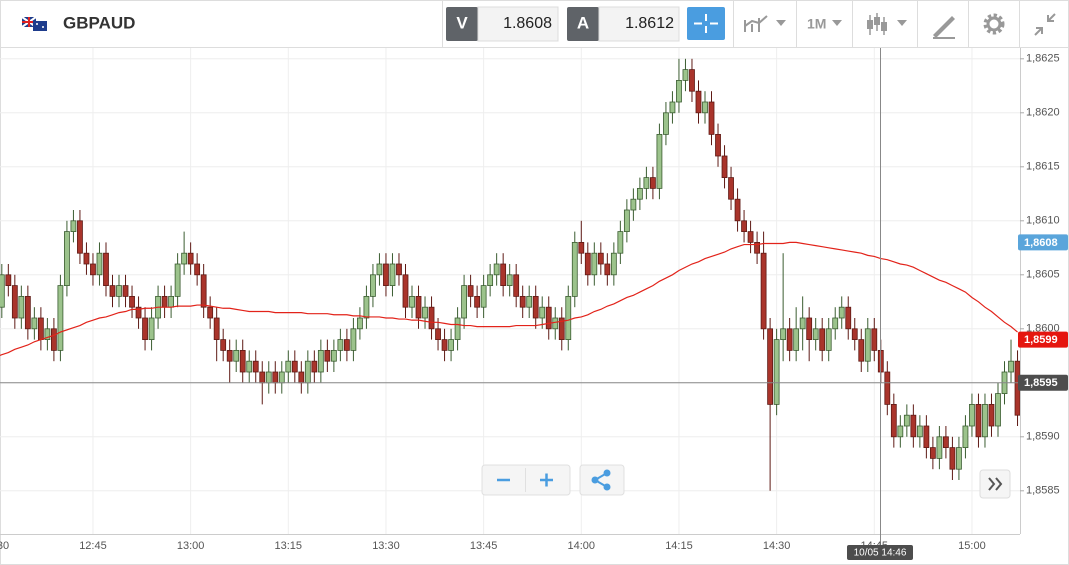 The image size is (1069, 565). What do you see at coordinates (1043, 275) in the screenshot?
I see `y-tick-label: 1,8605` at bounding box center [1043, 275].